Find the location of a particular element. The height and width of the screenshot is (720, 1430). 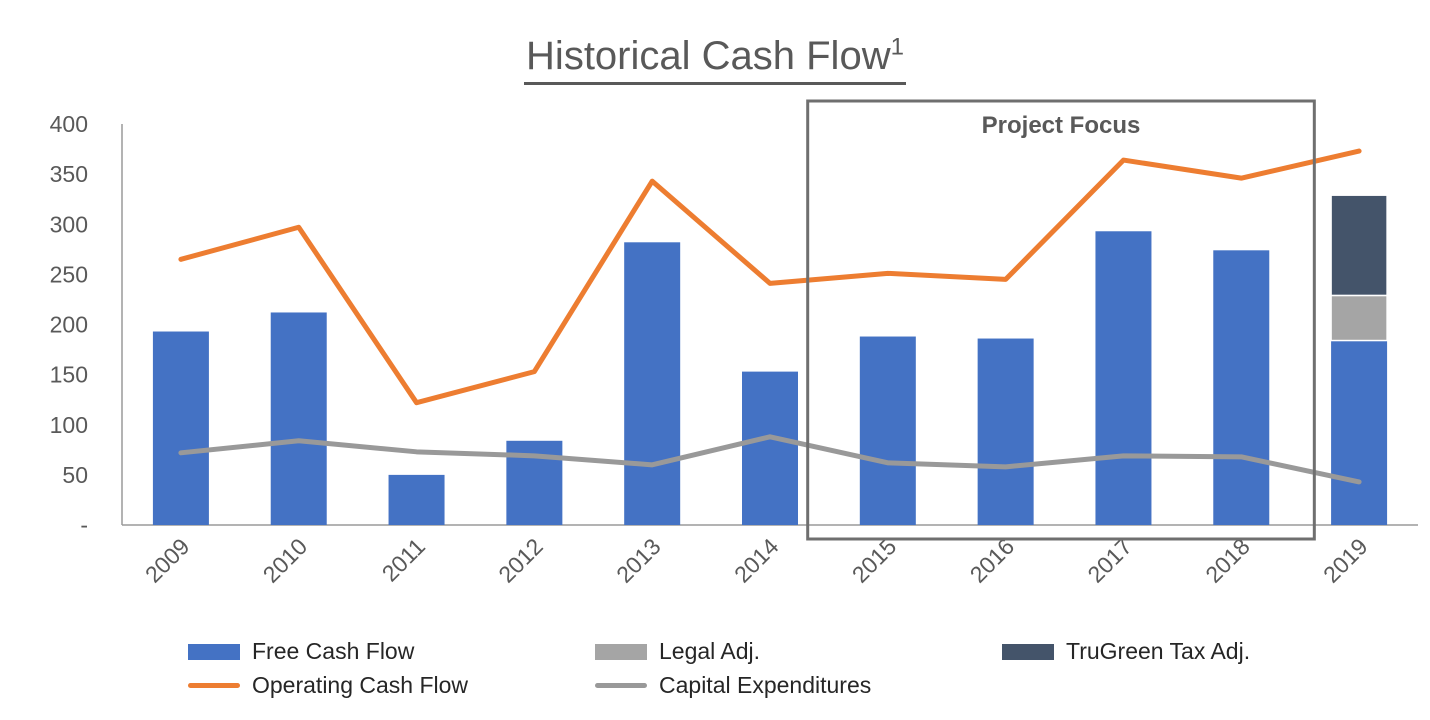

x-tick-label: 2011 is located at coordinates (403, 559).